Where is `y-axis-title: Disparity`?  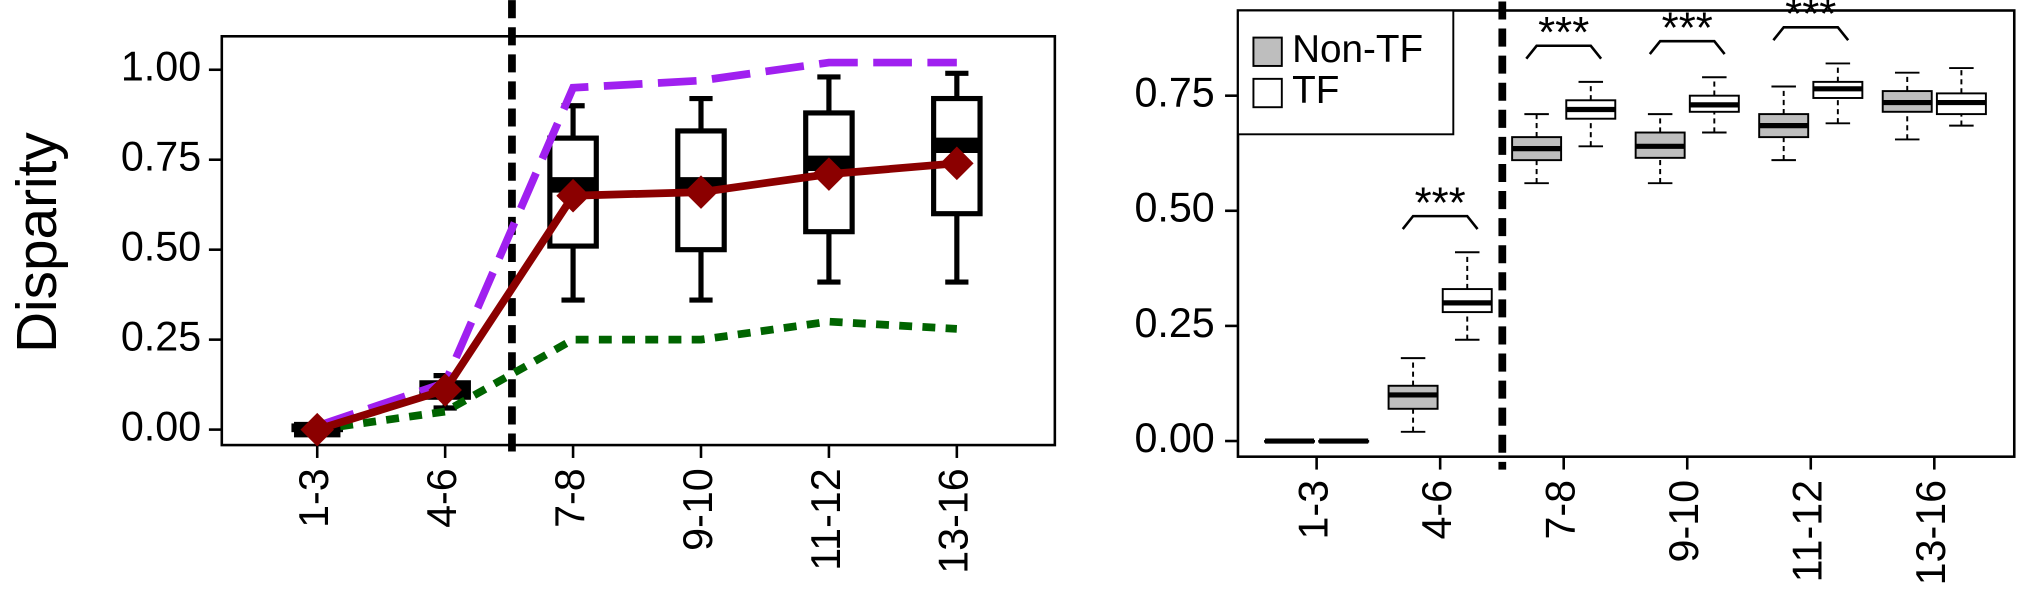 y-axis-title: Disparity is located at coordinates (37, 242).